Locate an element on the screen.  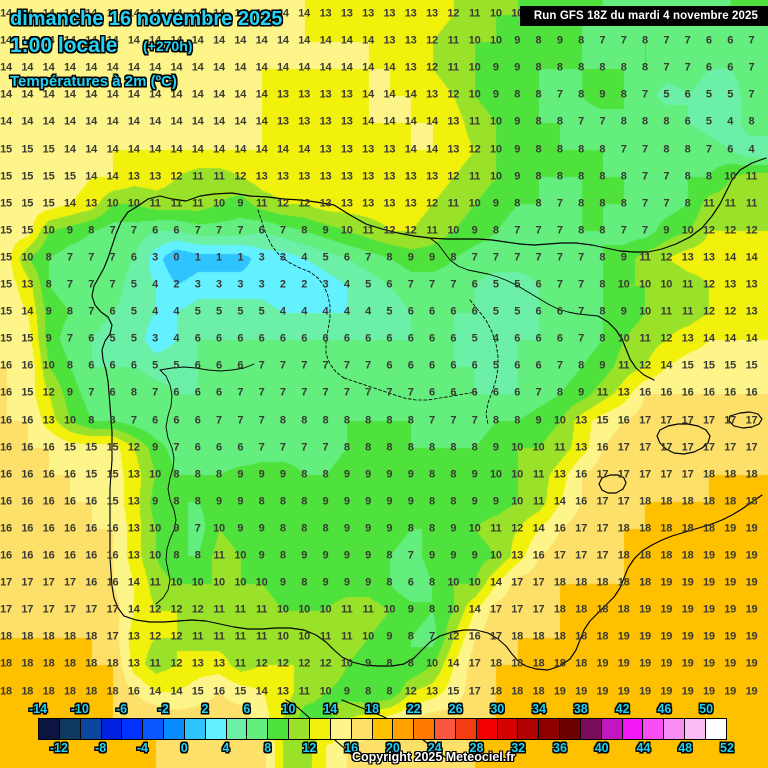
colorbar-tick-label: 16 is located at coordinates (351, 748).